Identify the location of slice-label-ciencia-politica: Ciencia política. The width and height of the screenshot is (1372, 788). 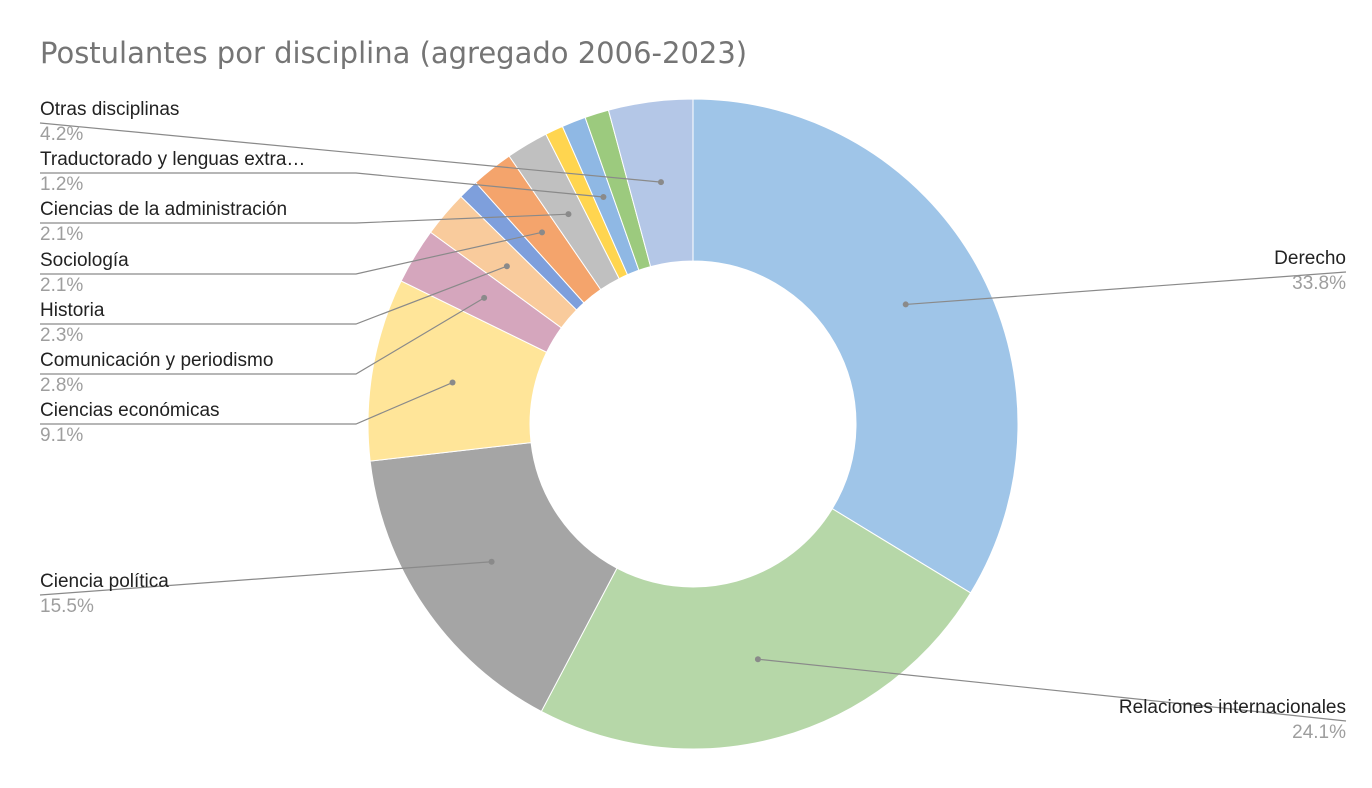
(104, 581).